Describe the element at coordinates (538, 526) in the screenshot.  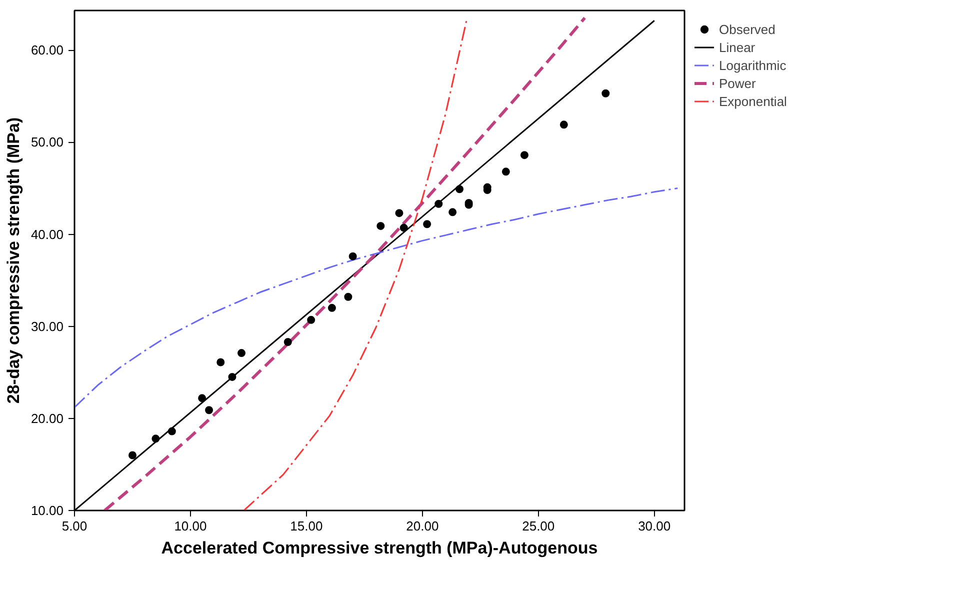
I see `x-tick-label: 25.00` at that location.